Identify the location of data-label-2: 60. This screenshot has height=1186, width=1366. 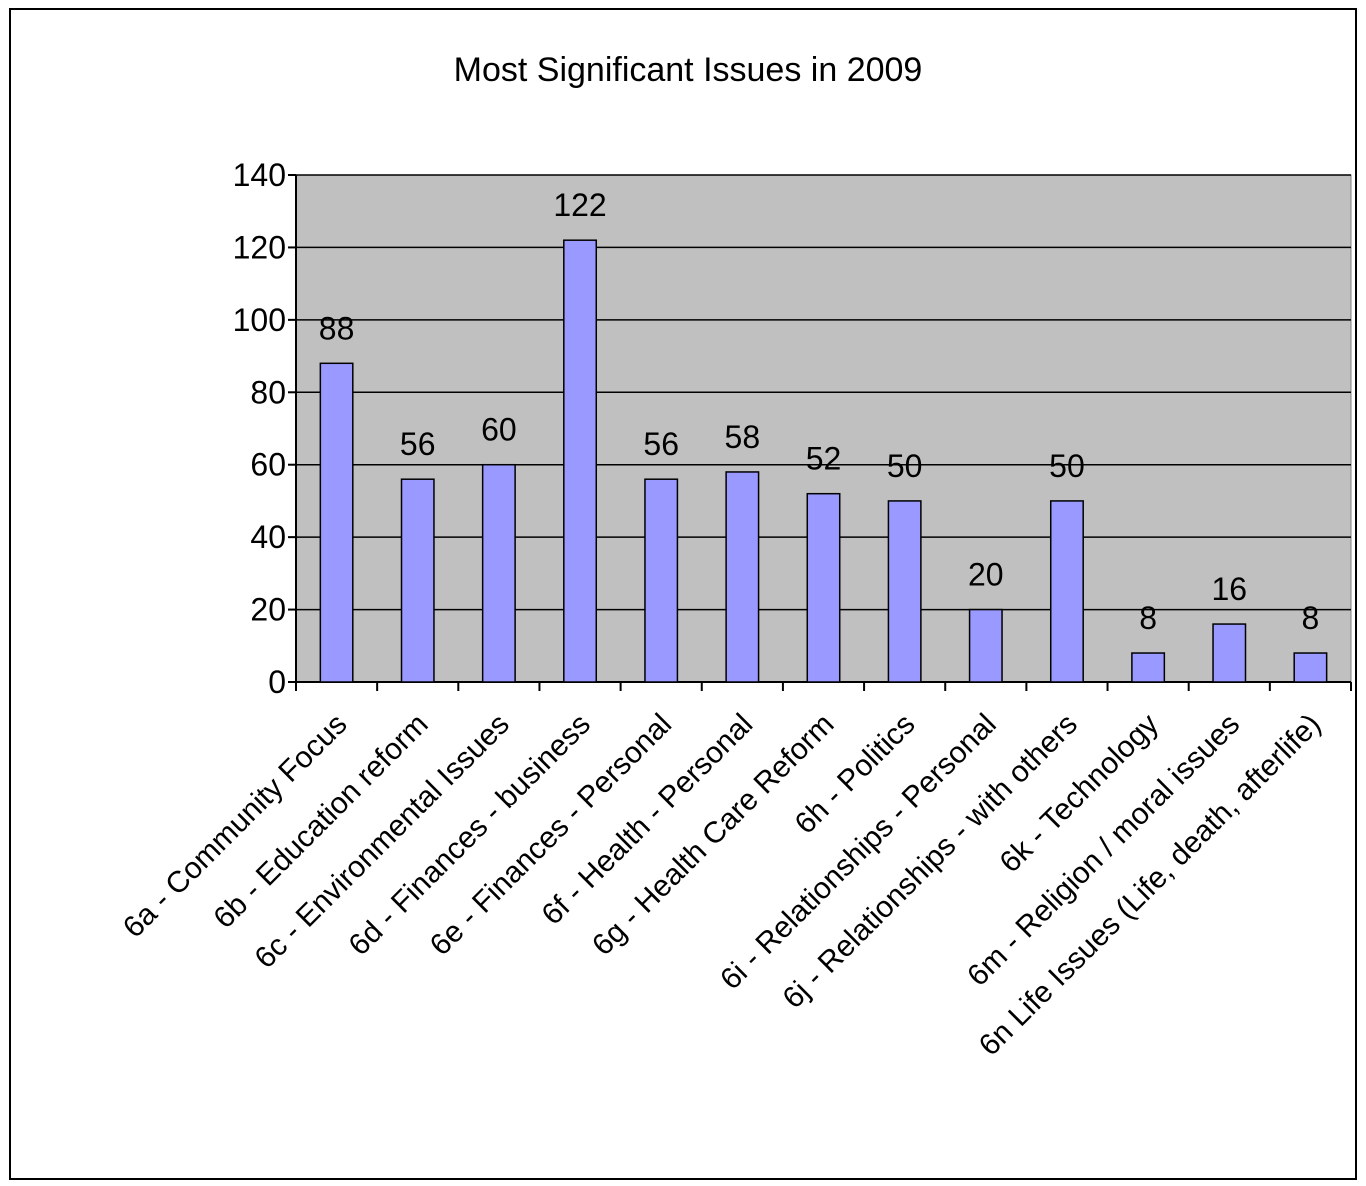
(499, 430).